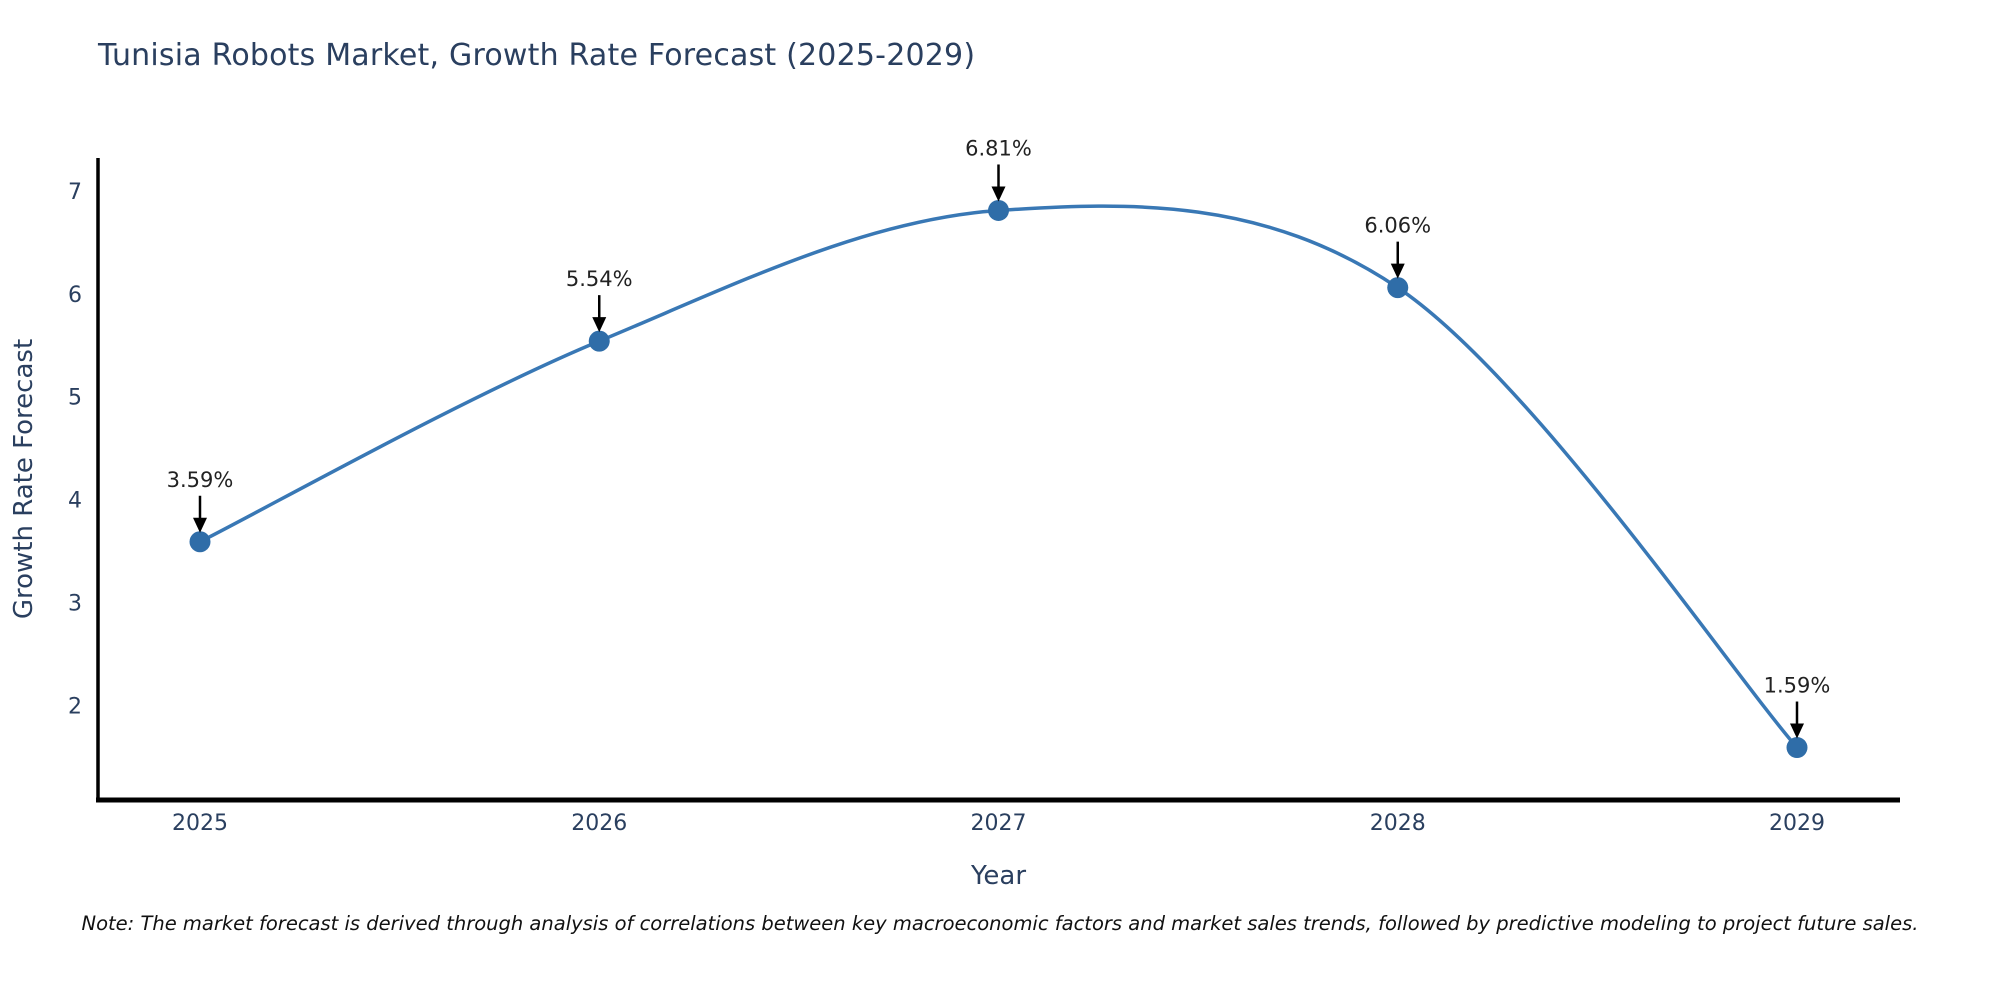 This screenshot has width=2000, height=1000. What do you see at coordinates (24, 479) in the screenshot?
I see `y-axis-title: Growth Rate Forecast` at bounding box center [24, 479].